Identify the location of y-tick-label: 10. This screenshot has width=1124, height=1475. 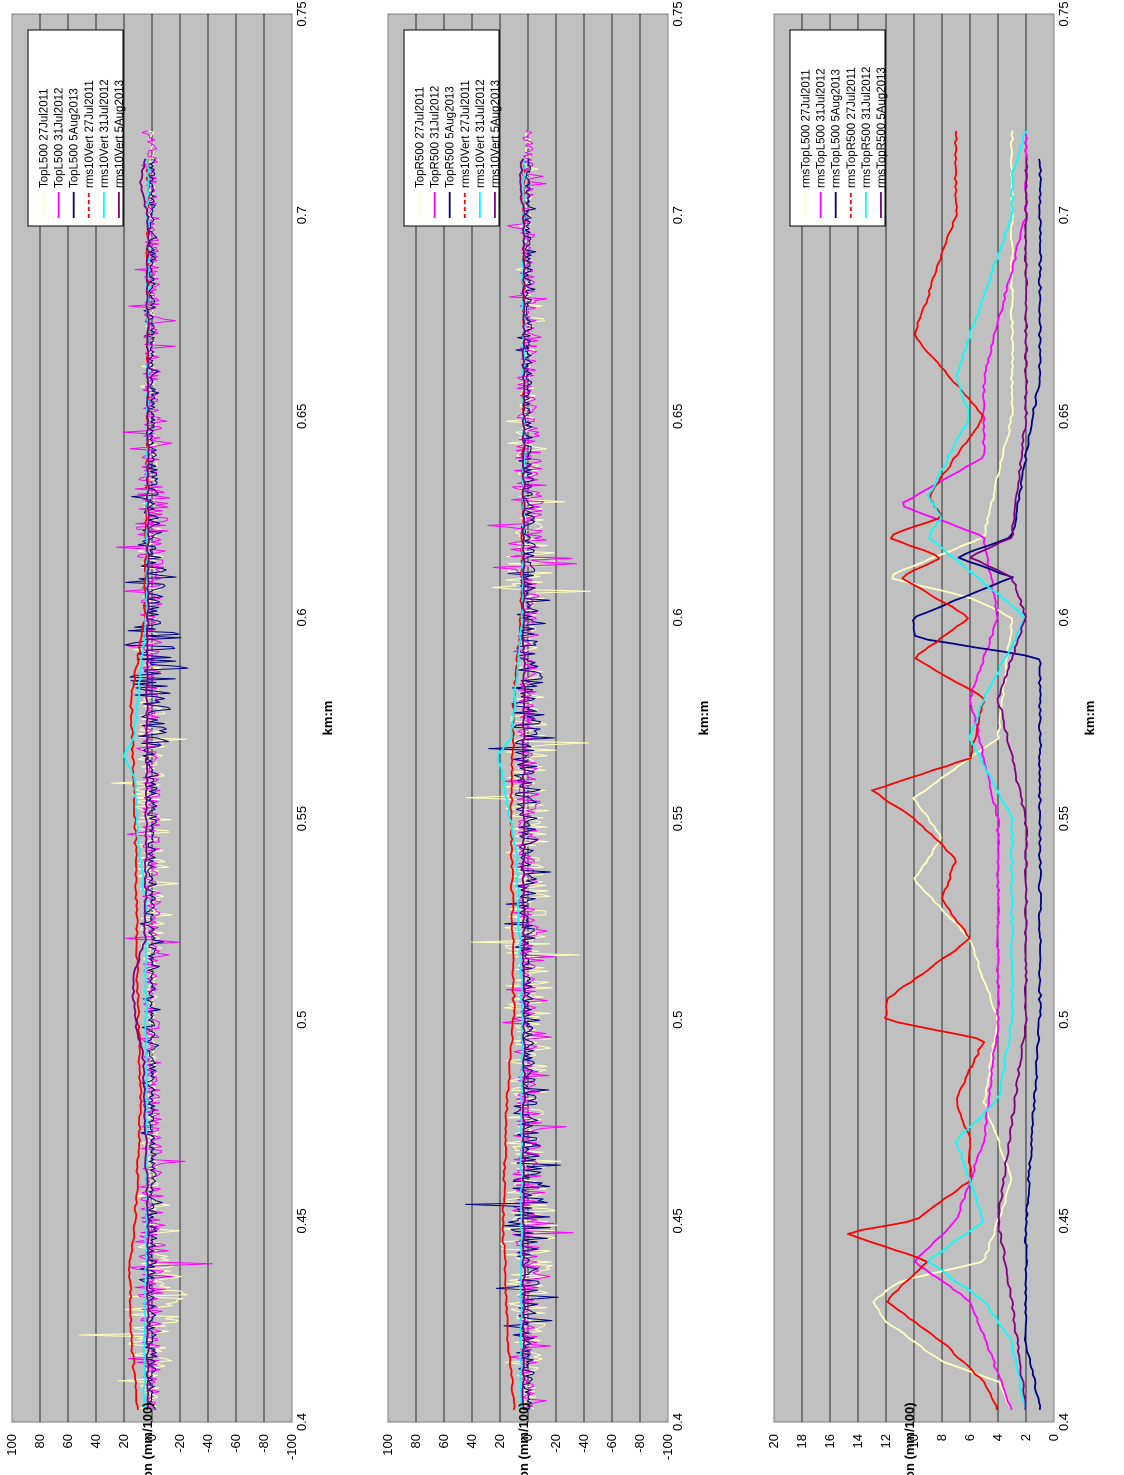
(913, 1441).